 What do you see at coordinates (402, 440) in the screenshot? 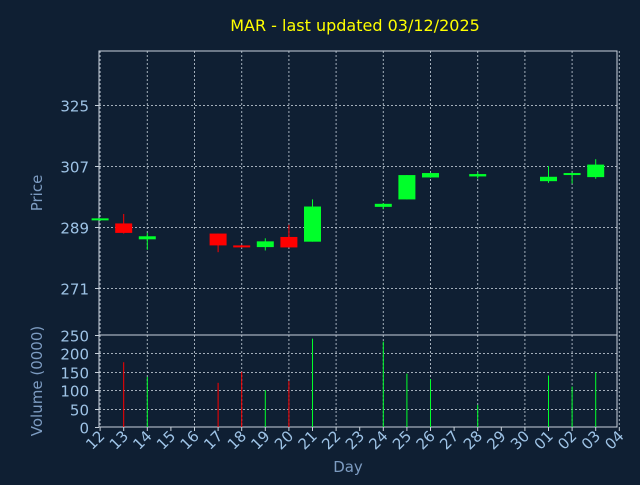
I see `x-tick-label: 25` at bounding box center [402, 440].